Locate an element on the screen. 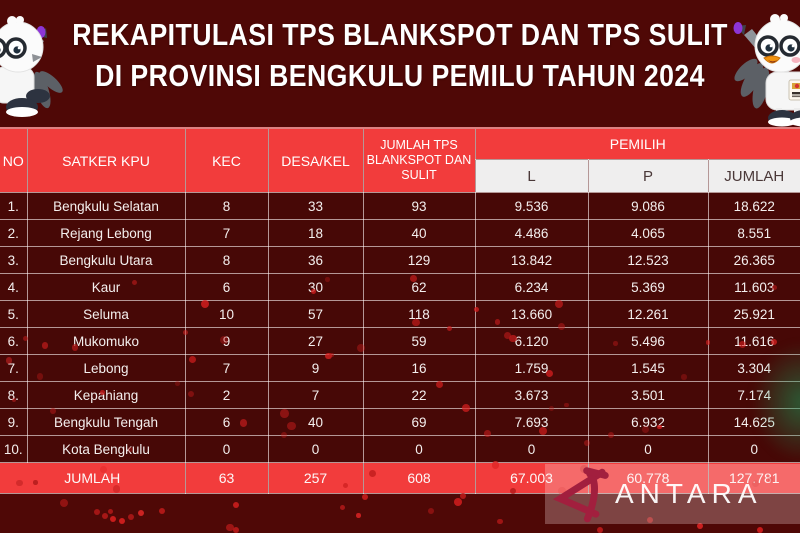  cell-pemilih-jumlah: 7.174 is located at coordinates (753, 395).